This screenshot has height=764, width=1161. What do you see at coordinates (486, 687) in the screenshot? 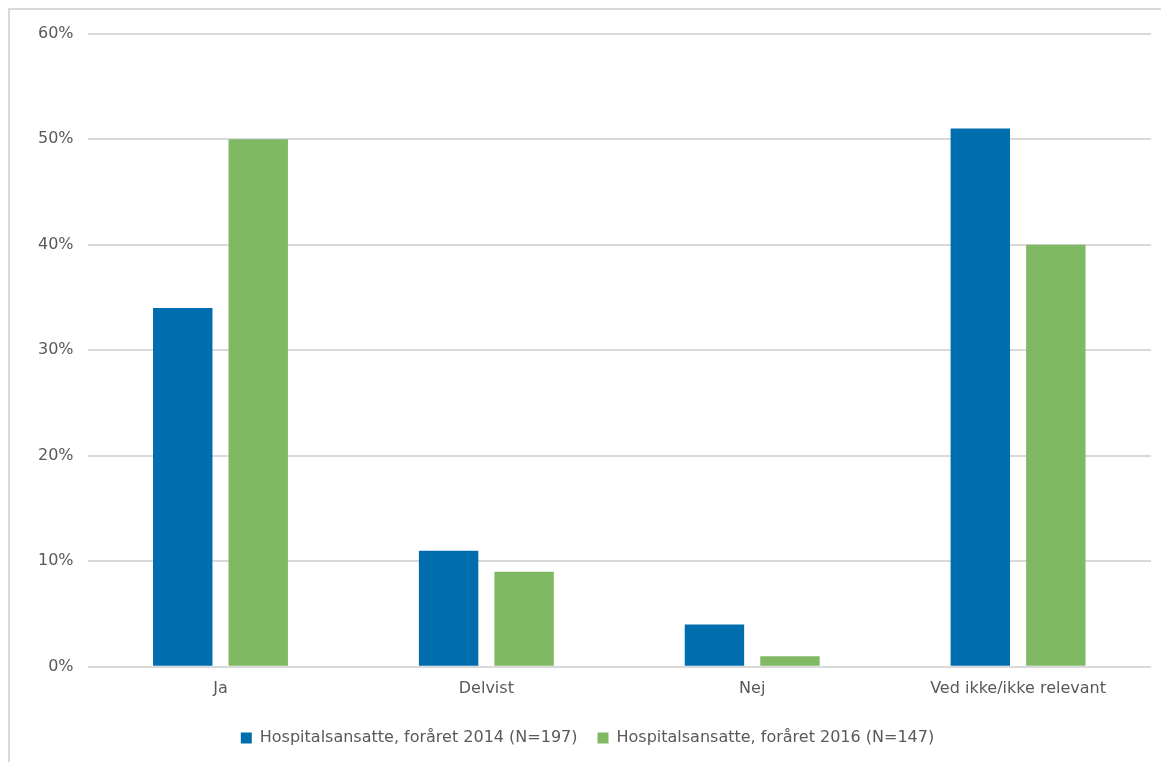
I see `x-tick-label: Delvist` at bounding box center [486, 687].